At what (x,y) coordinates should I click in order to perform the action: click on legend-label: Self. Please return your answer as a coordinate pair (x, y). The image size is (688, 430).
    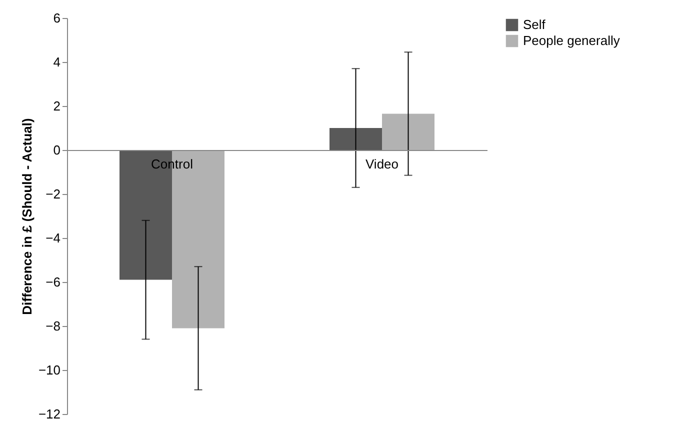
    Looking at the image, I should click on (534, 24).